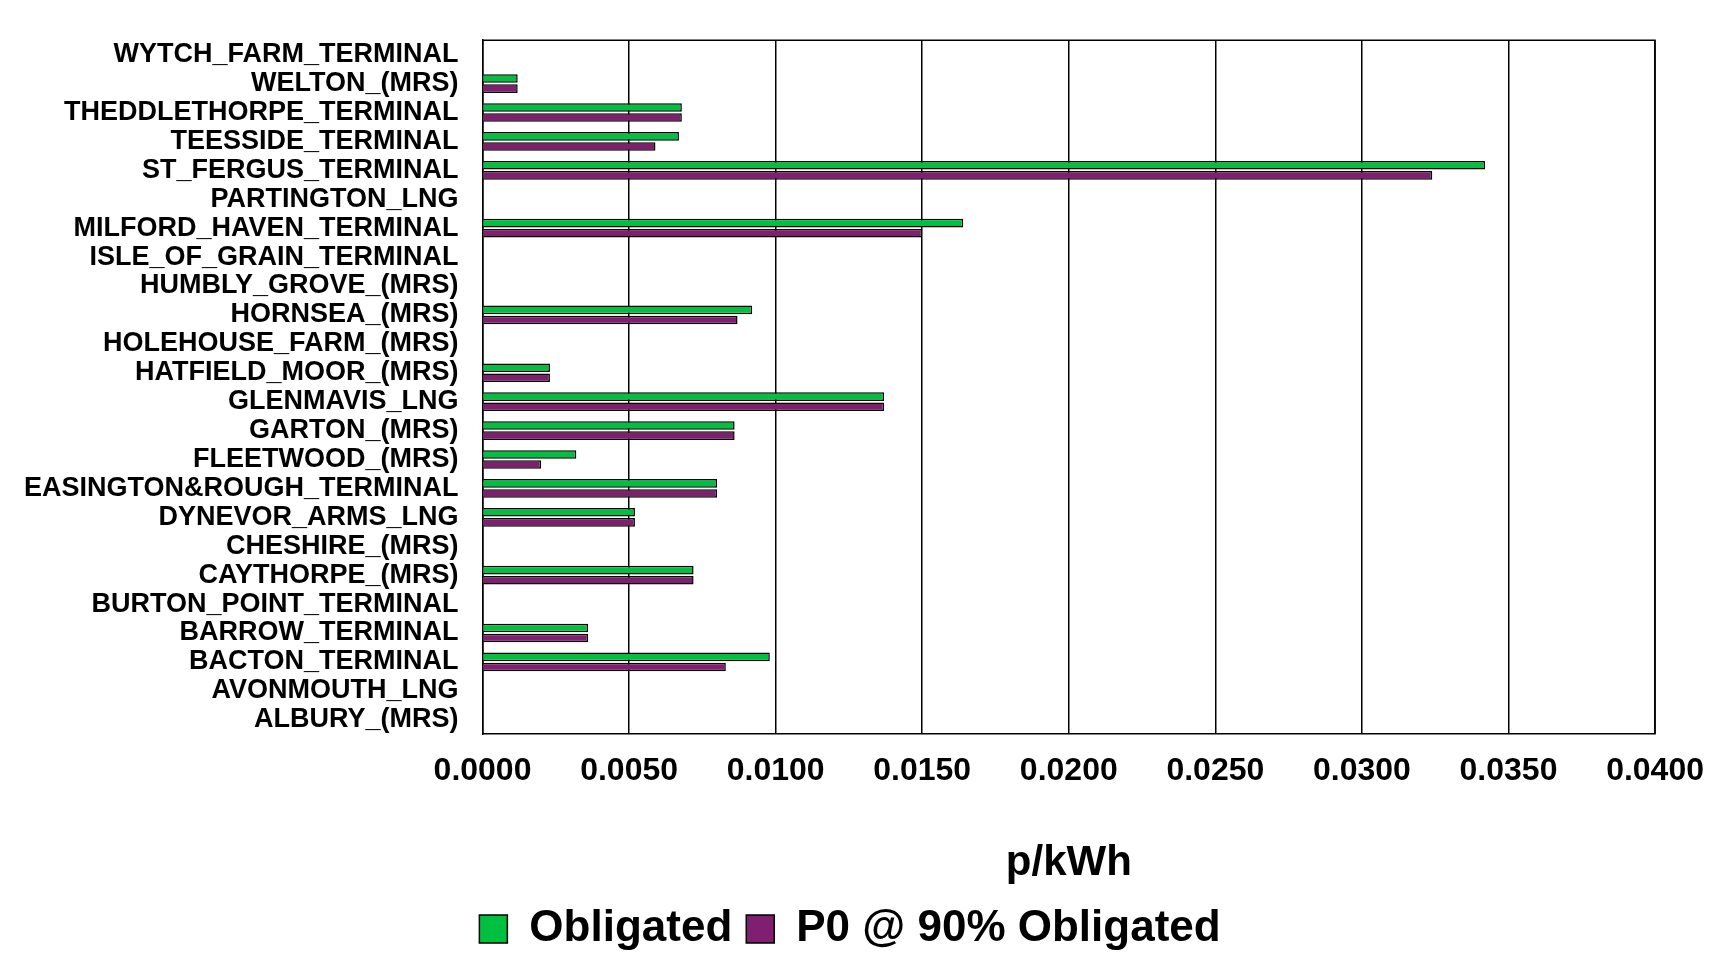 The width and height of the screenshot is (1730, 969). Describe the element at coordinates (1508, 769) in the screenshot. I see `x-tick-label: 0.0350` at that location.